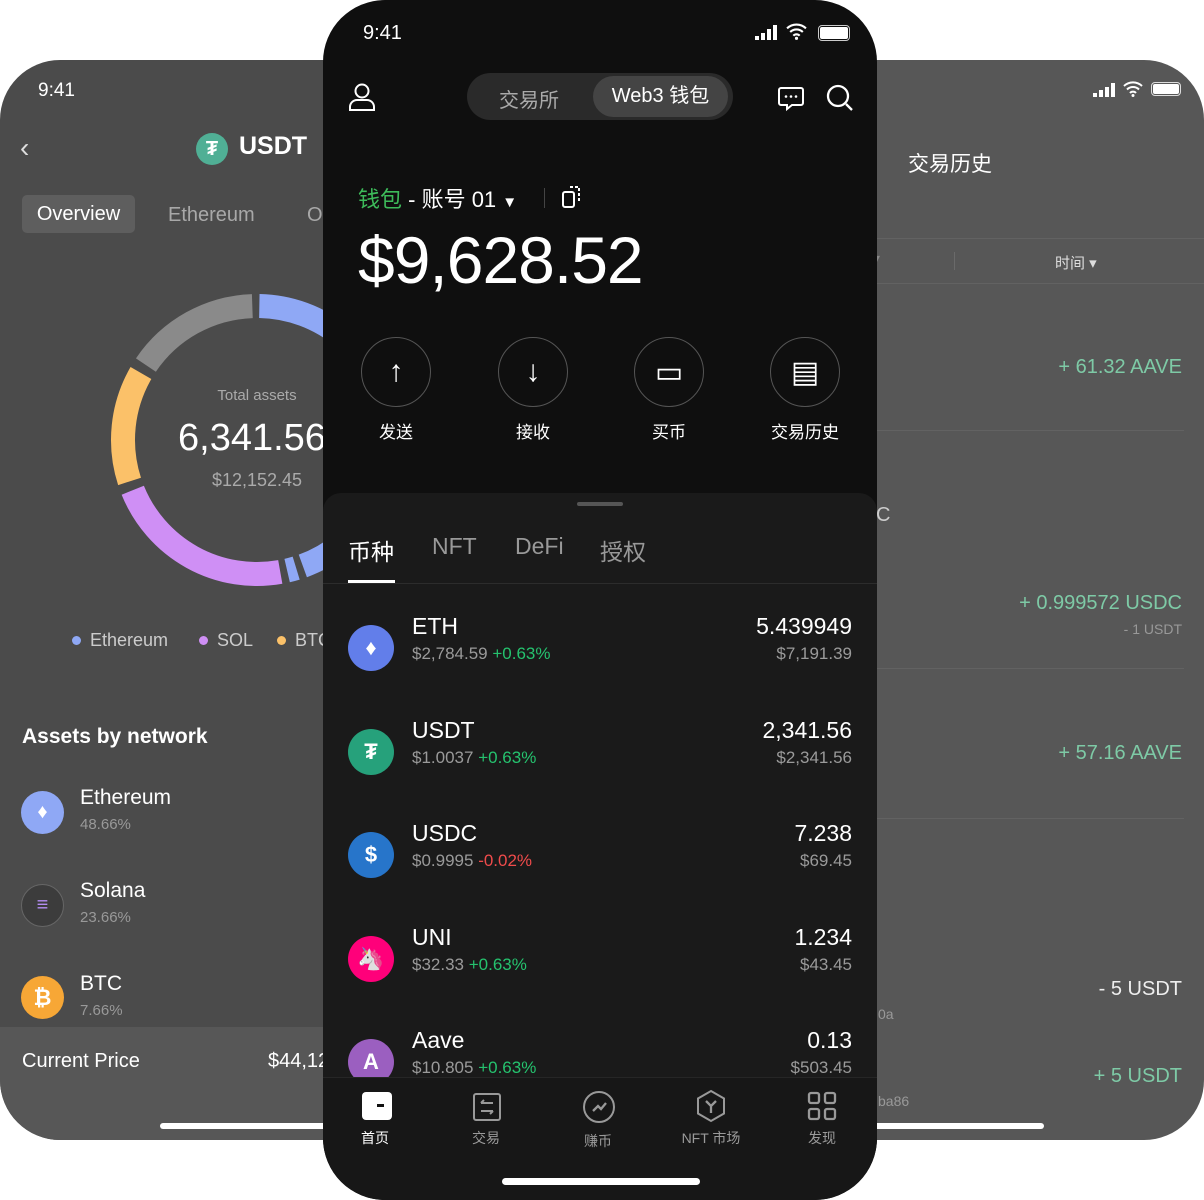  I want to click on history-amount: + 0.999572 USDC, so click(1100, 603).